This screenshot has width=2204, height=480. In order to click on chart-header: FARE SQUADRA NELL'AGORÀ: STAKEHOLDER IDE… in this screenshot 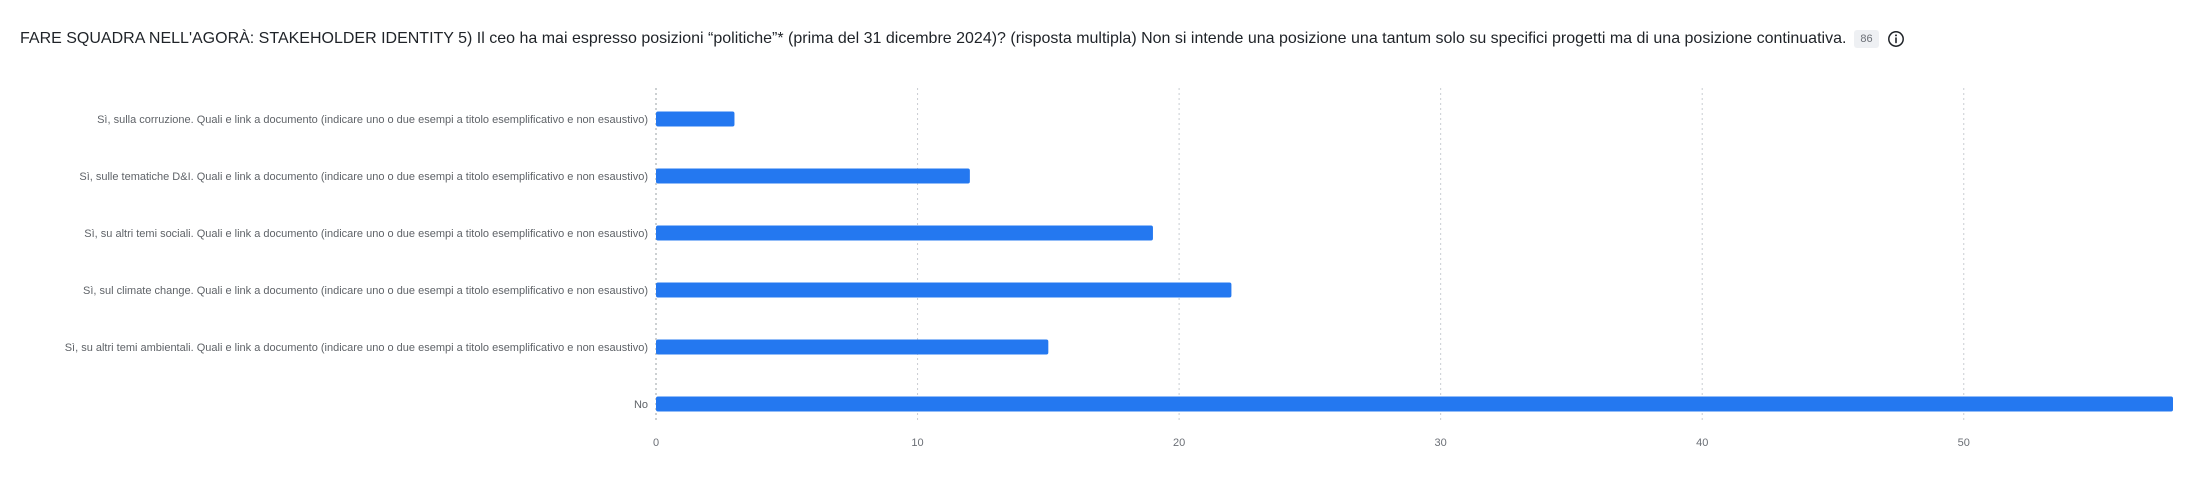, I will do `click(962, 39)`.